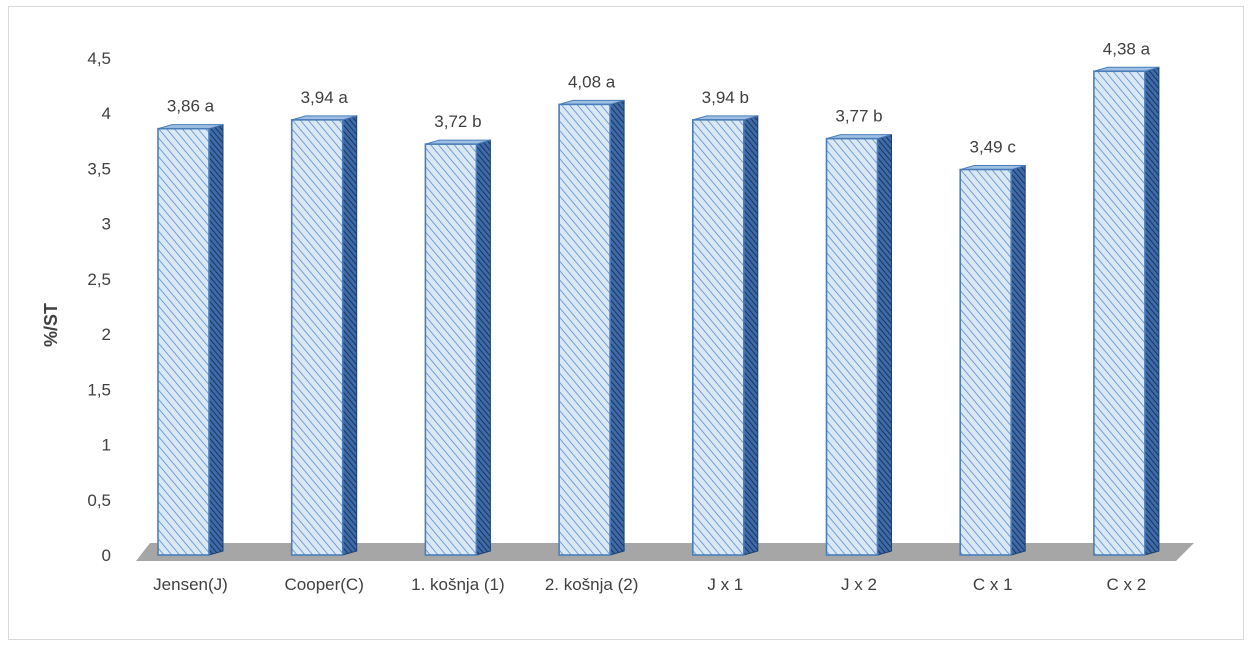 This screenshot has width=1254, height=648. I want to click on bar: 3,94 b, so click(725, 322).